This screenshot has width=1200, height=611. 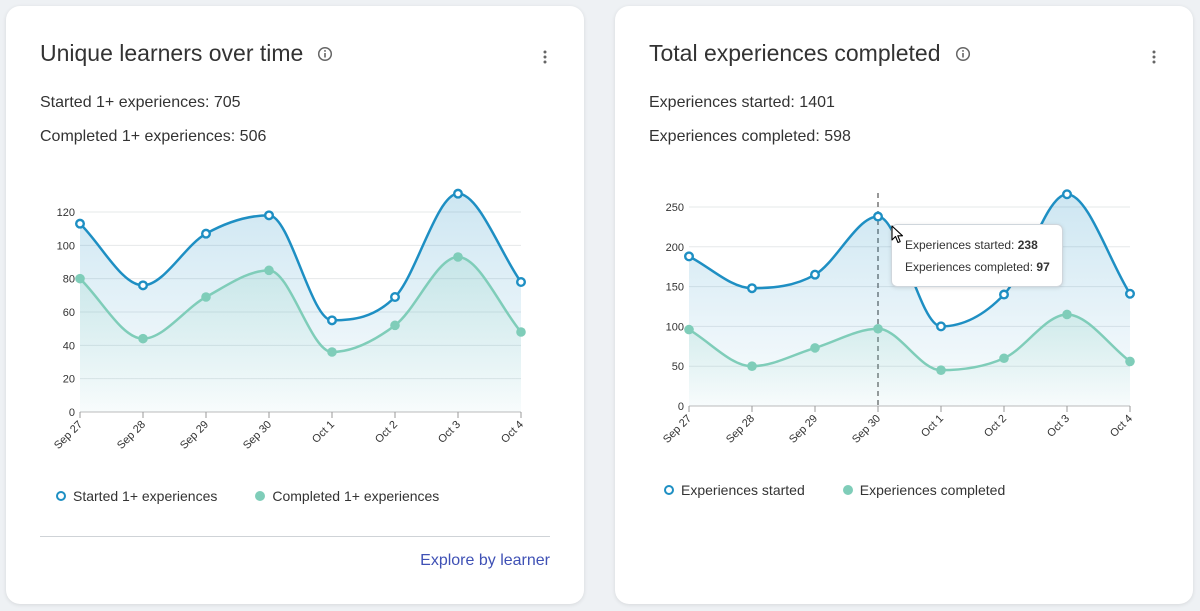 I want to click on legend-label-started: Experiences started, so click(x=743, y=490).